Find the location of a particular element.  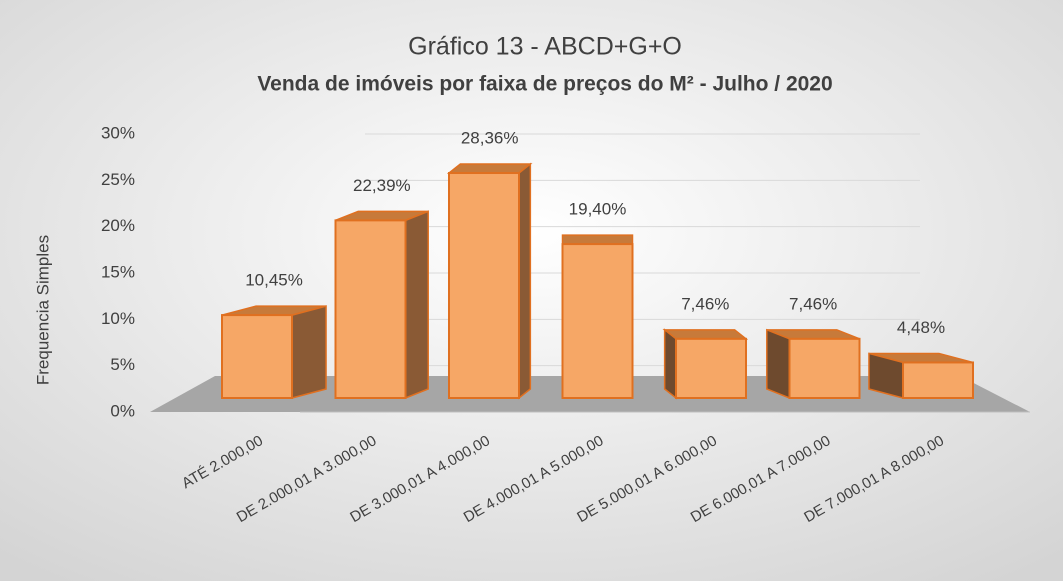

y-tick-label: 10% is located at coordinates (118, 318).